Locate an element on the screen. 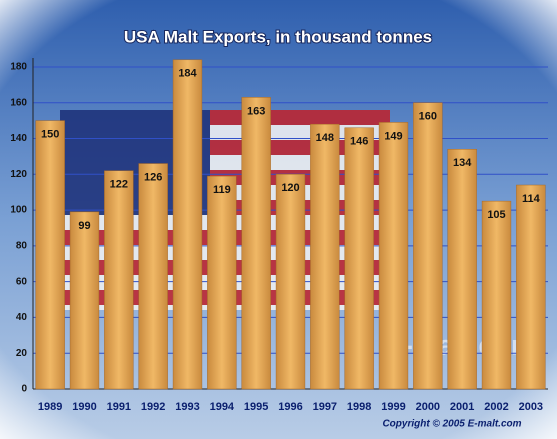 The image size is (557, 439). value-label: 163 is located at coordinates (256, 111).